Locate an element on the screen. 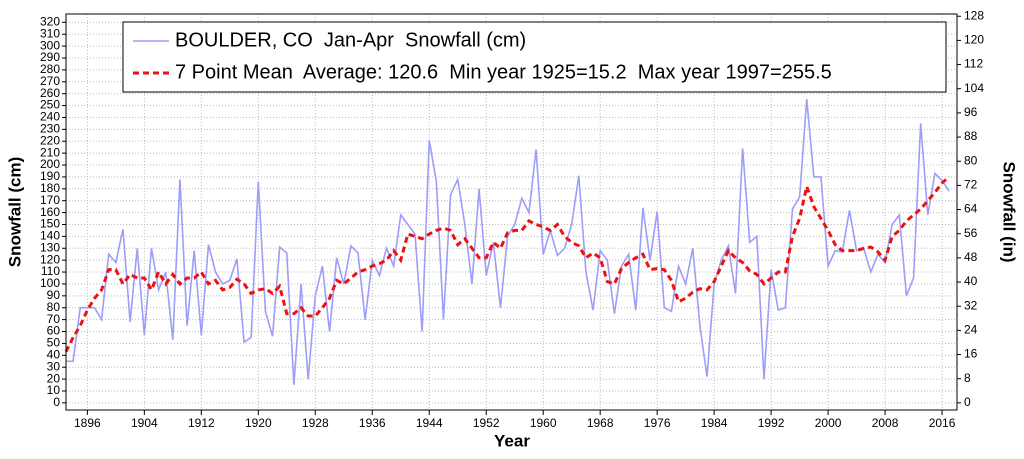  x-tick-label: 1960 is located at coordinates (543, 423).